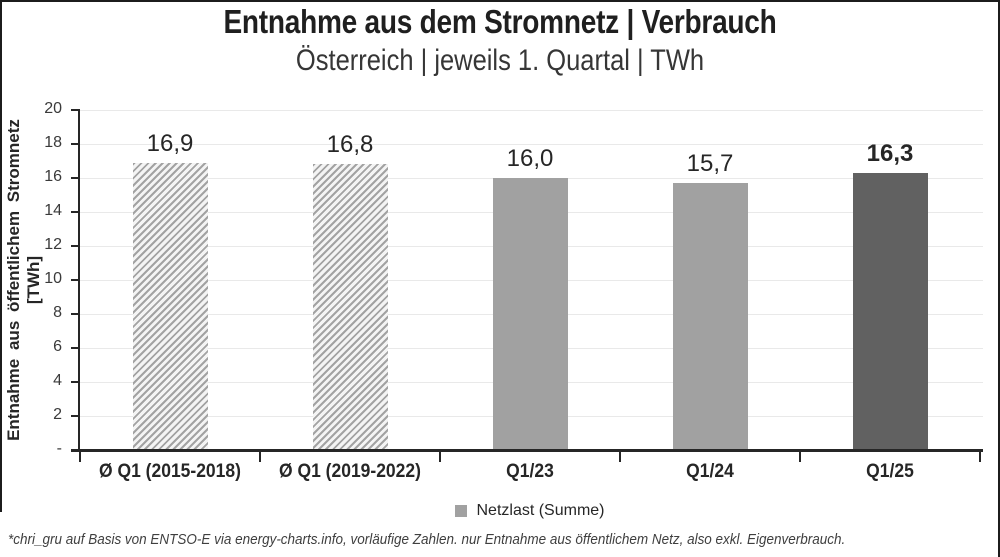 This screenshot has width=1000, height=557. I want to click on frame-border-left, so click(1, 256).